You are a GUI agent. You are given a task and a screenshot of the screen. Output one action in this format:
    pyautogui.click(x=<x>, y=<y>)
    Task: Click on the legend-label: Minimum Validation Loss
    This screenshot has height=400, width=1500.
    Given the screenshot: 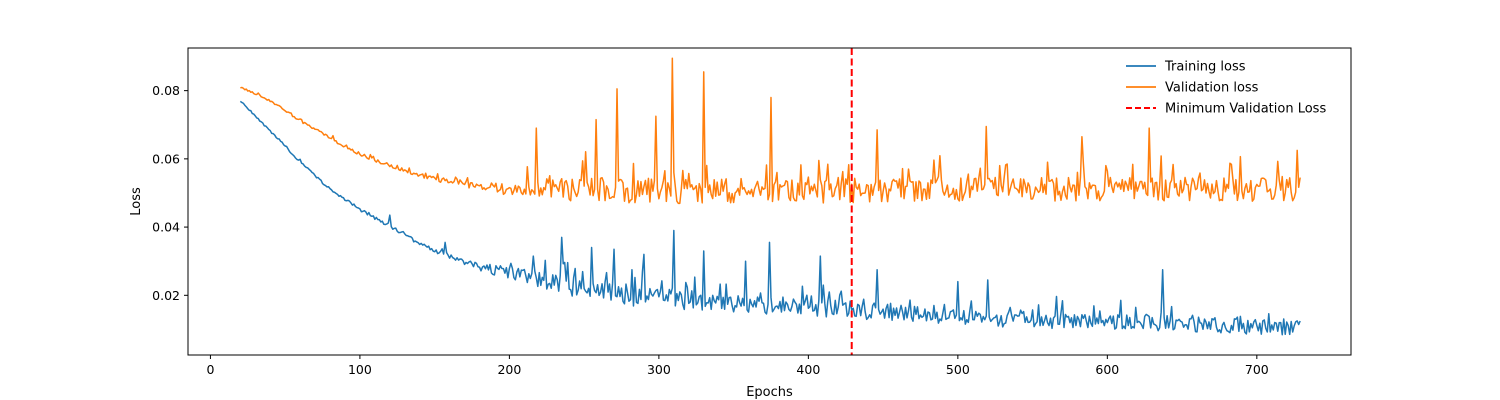 What is the action you would take?
    pyautogui.click(x=1245, y=109)
    